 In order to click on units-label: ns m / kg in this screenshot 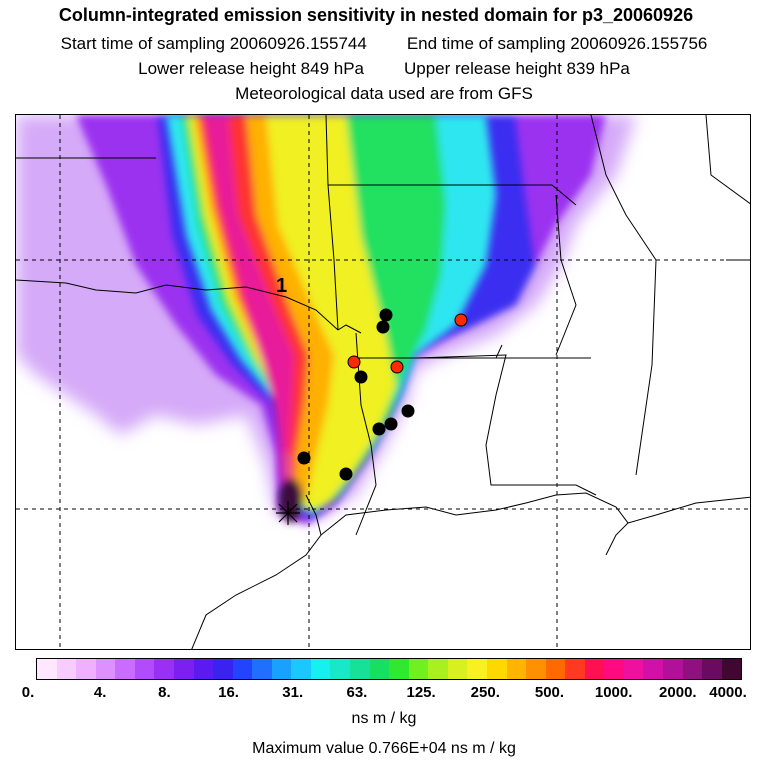, I will do `click(384, 718)`.